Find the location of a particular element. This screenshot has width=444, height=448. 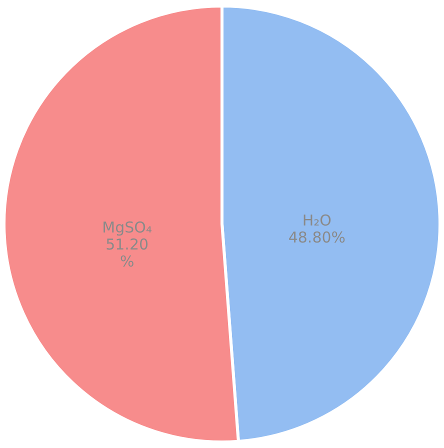

data-label: 48.80% is located at coordinates (317, 237).